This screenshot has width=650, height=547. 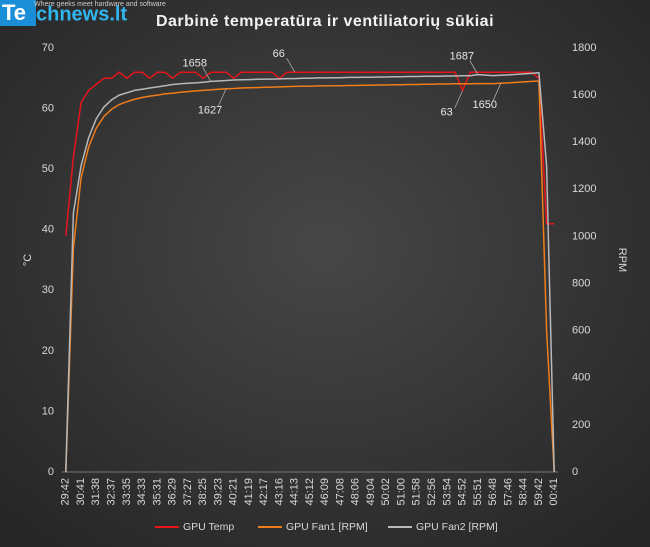 What do you see at coordinates (295, 492) in the screenshot?
I see `x-tick-label: 44:13` at bounding box center [295, 492].